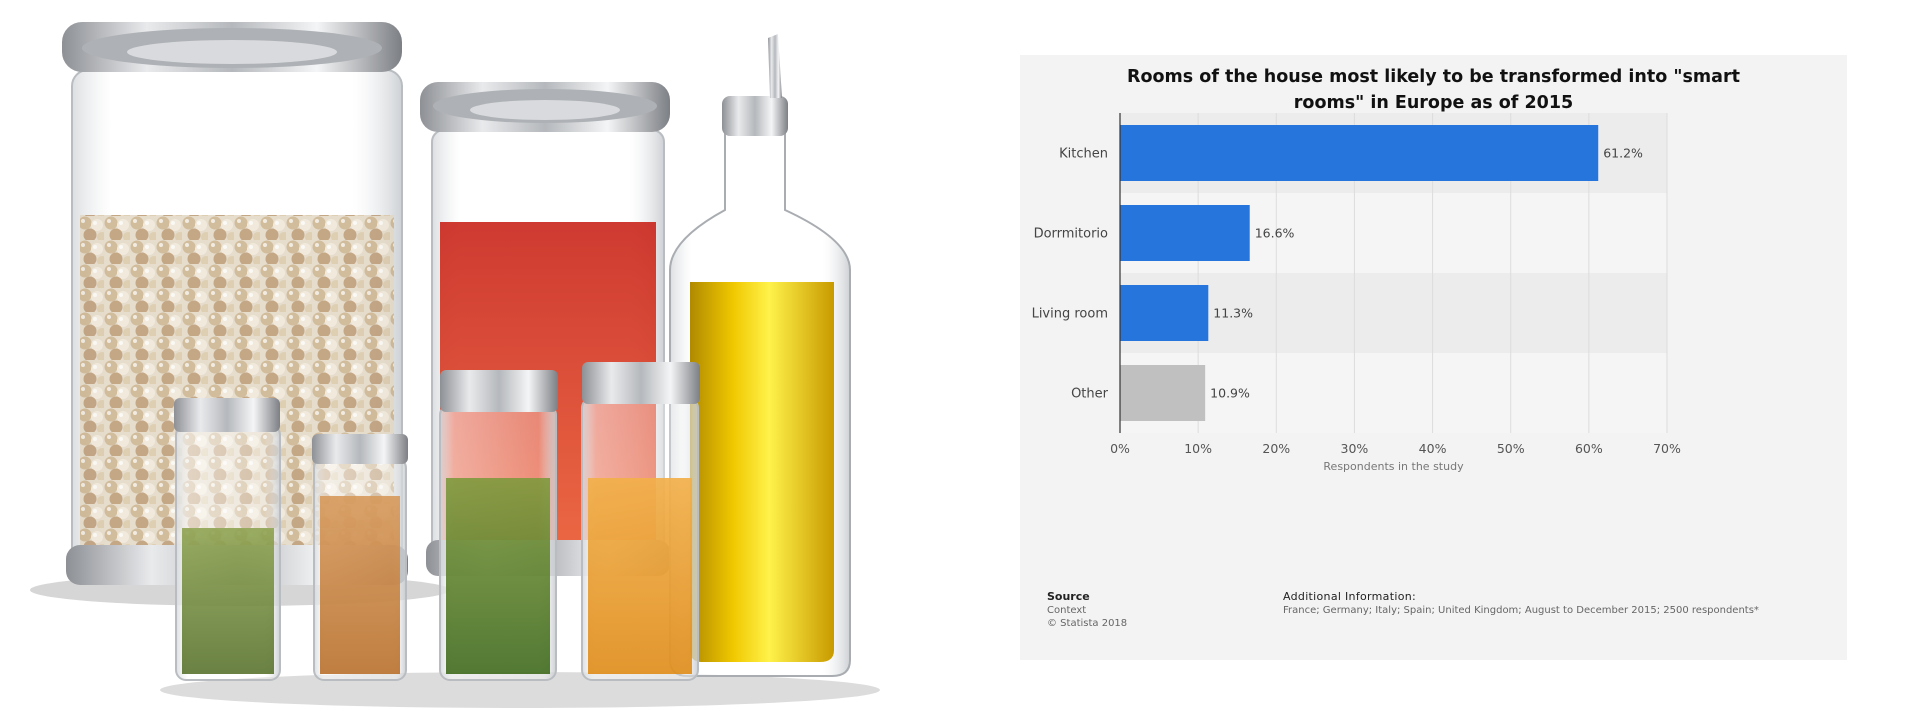 The width and height of the screenshot is (1920, 720). Describe the element at coordinates (1230, 393) in the screenshot. I see `value-label: 10.9%` at that location.